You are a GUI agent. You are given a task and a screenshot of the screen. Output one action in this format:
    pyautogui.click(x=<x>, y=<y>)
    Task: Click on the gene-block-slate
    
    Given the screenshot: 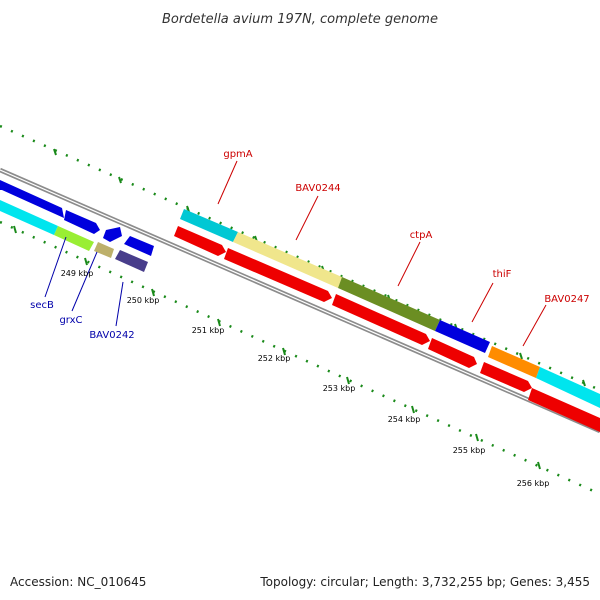 What is the action you would take?
    pyautogui.click(x=131, y=261)
    